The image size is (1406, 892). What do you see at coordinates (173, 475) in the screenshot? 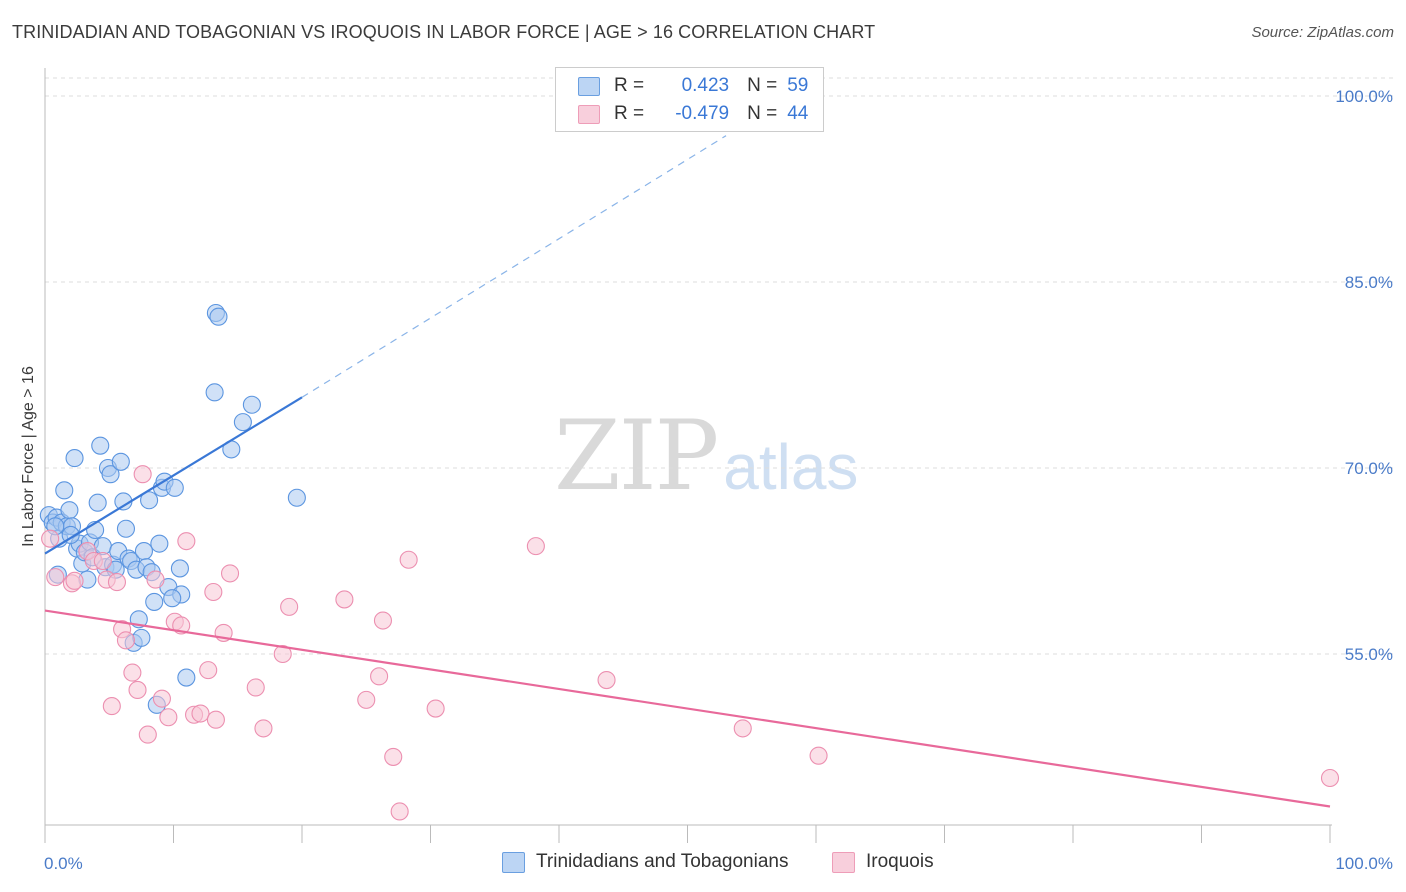
I see `trinidadian-trend-line` at bounding box center [173, 475].